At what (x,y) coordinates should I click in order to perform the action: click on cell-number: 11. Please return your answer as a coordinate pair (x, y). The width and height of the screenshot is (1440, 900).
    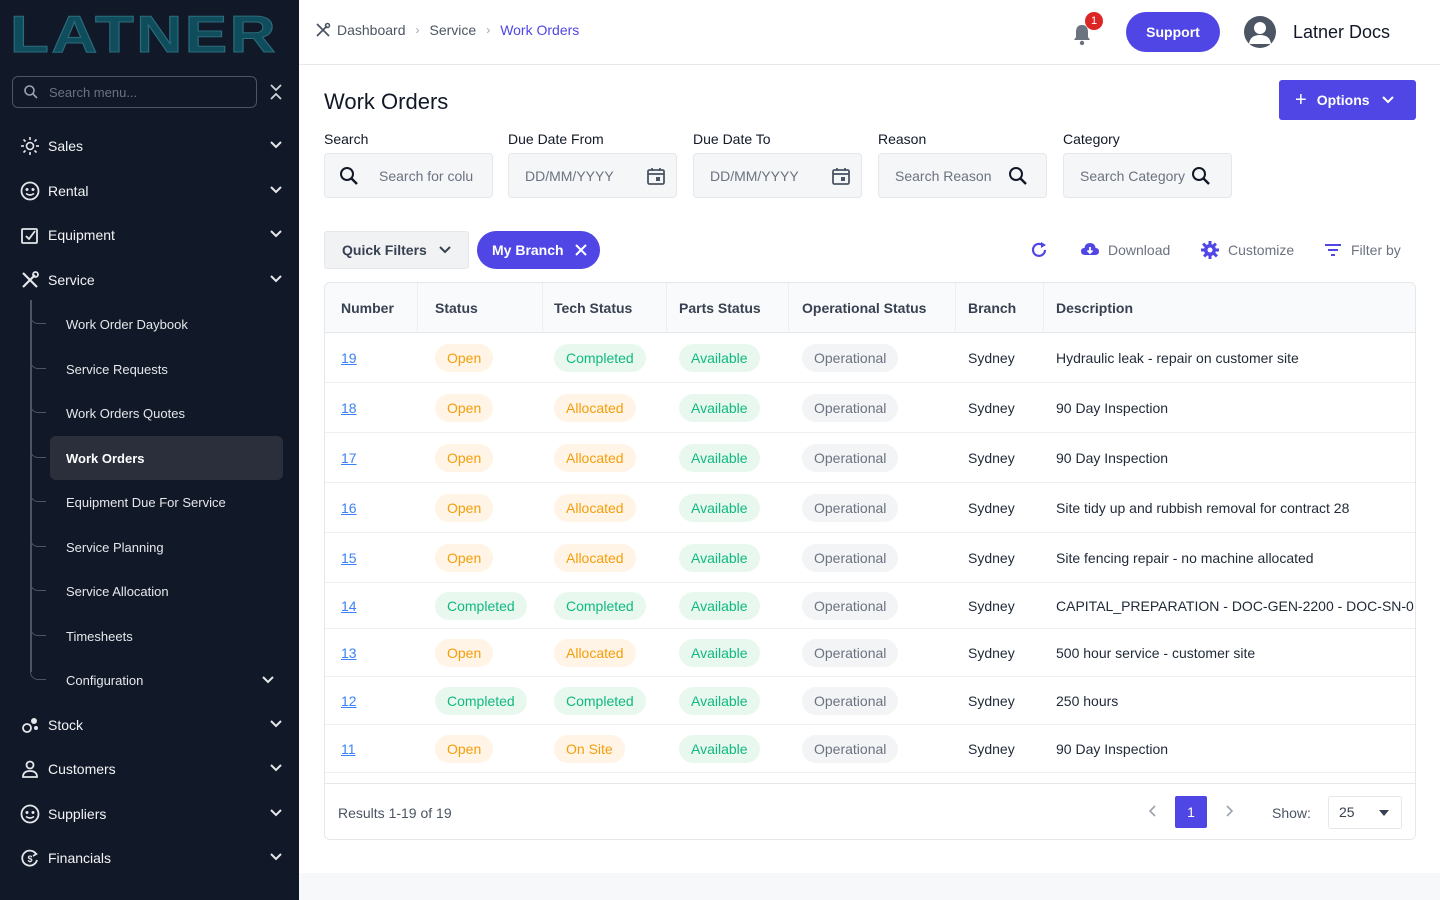
    Looking at the image, I should click on (348, 749).